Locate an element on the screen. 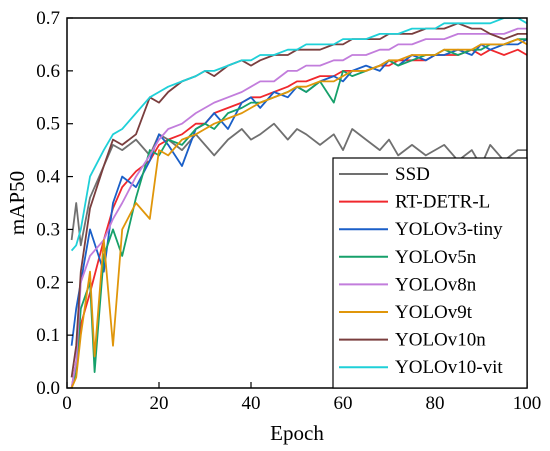 The height and width of the screenshot is (451, 550). y-axis-title: mAP50 is located at coordinates (17, 203).